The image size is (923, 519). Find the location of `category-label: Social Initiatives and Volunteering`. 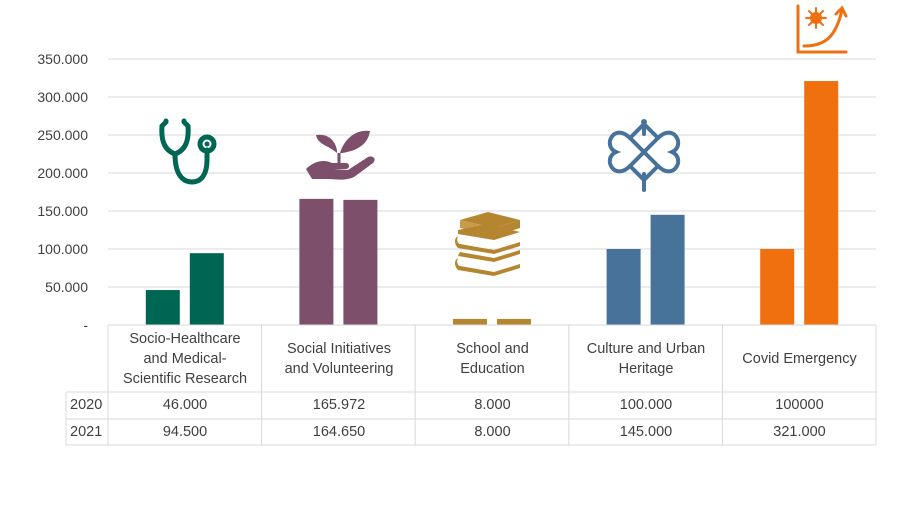

category-label: Social Initiatives and Volunteering is located at coordinates (339, 359).